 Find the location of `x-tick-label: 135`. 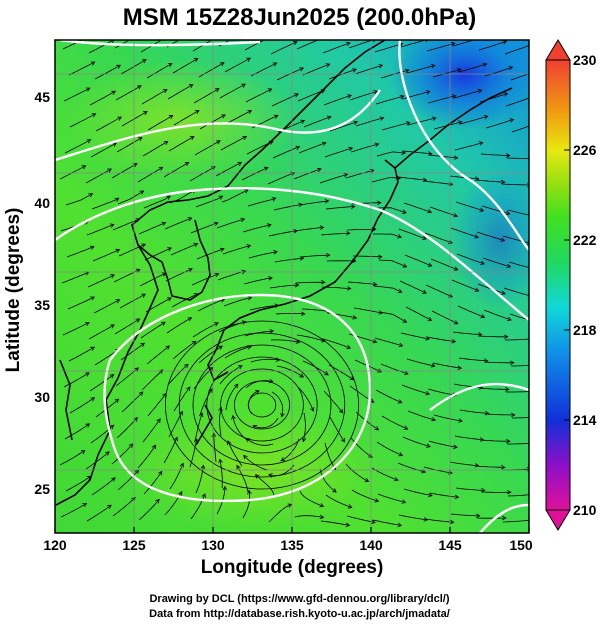

x-tick-label: 135 is located at coordinates (292, 545).